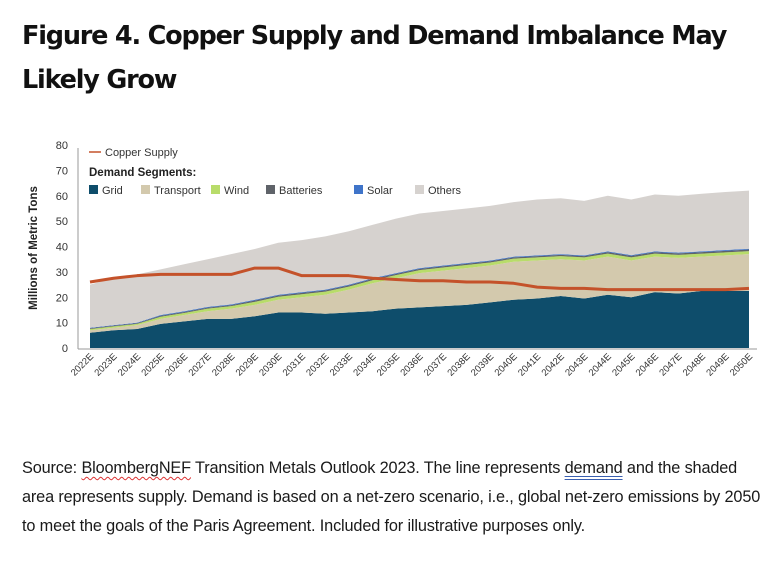 The width and height of the screenshot is (779, 587). Describe the element at coordinates (482, 364) in the screenshot. I see `x-tick-label: 2039E` at that location.